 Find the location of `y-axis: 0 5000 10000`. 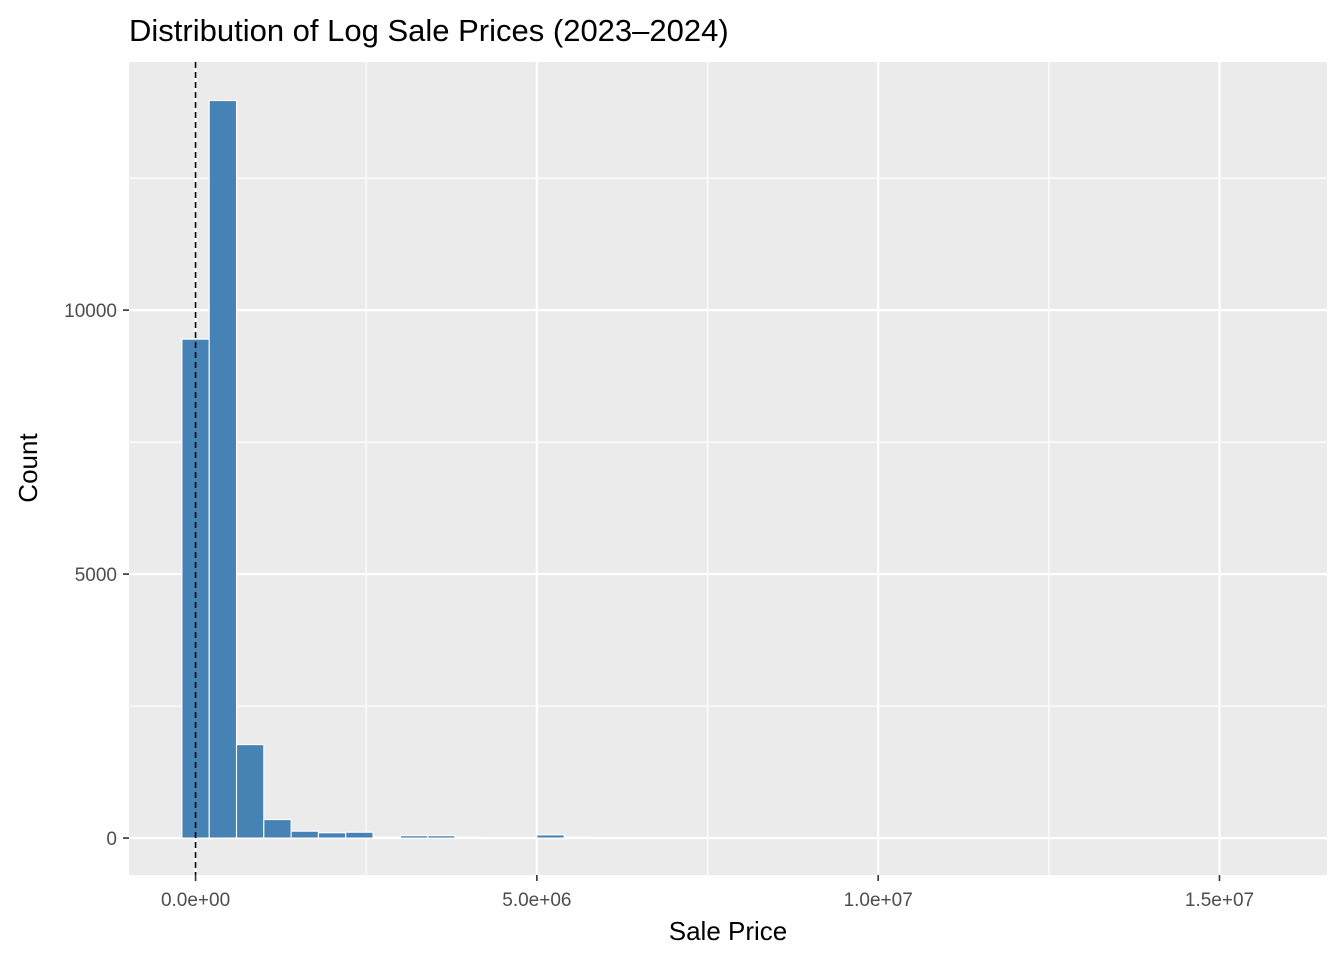

y-axis: 0 5000 10000 is located at coordinates (96, 575).